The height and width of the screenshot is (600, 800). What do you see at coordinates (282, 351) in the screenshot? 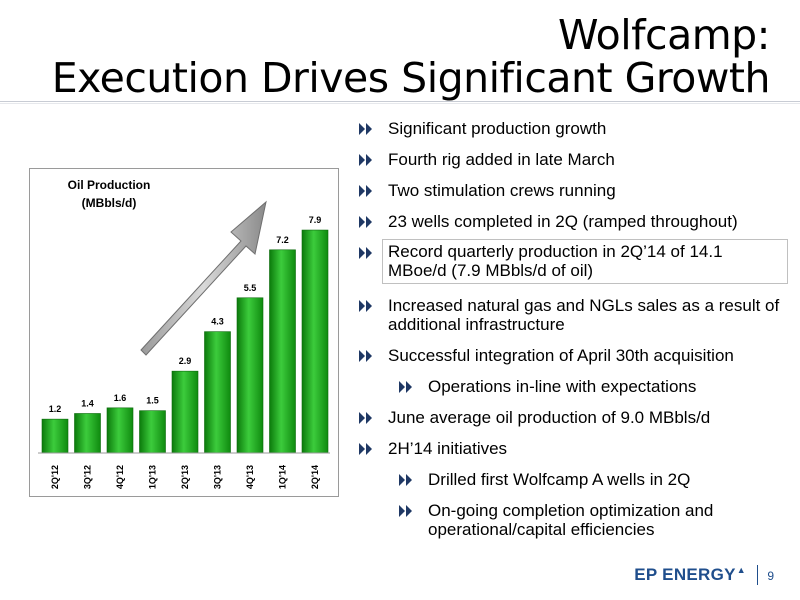
I see `bar-1Q'14` at bounding box center [282, 351].